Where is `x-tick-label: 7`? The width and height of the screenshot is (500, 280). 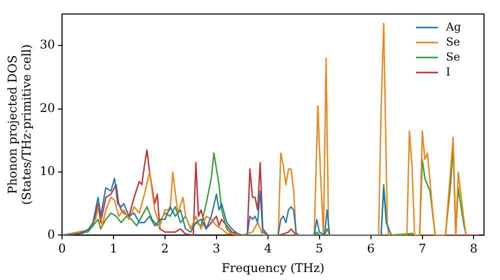
x-tick-label: 7 is located at coordinates (422, 249).